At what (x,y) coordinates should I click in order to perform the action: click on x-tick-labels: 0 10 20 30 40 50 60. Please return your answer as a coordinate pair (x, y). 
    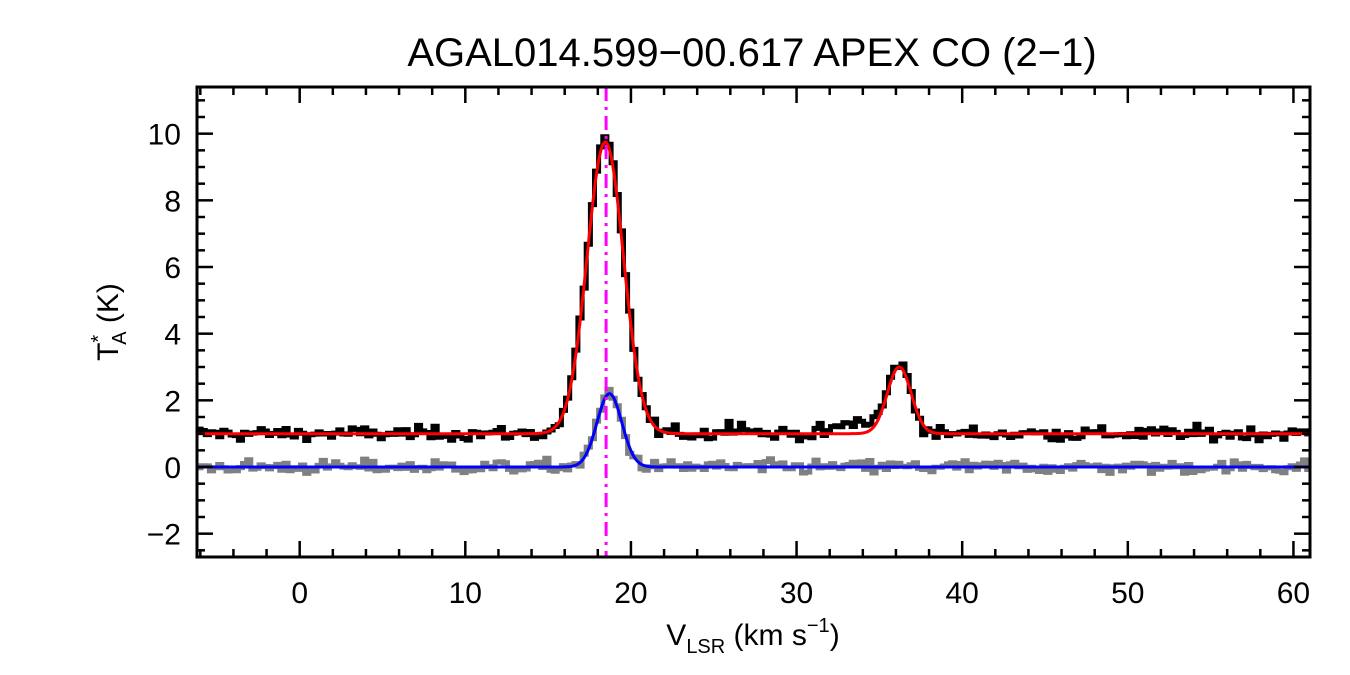
    Looking at the image, I should click on (800, 593).